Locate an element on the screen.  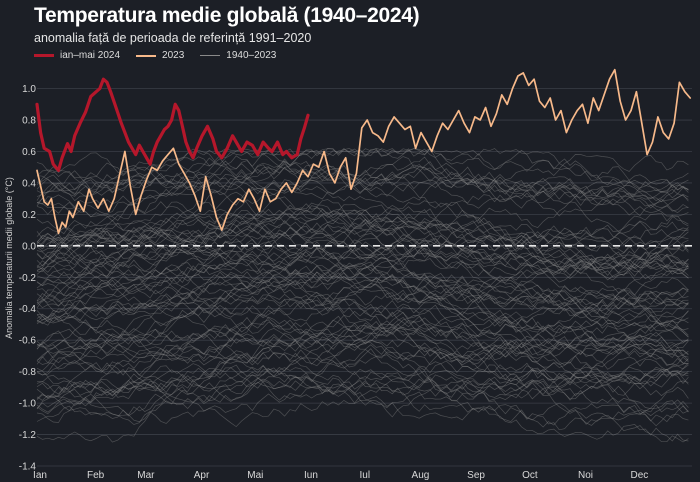
y-tick-label: 0.6 is located at coordinates (29, 152).